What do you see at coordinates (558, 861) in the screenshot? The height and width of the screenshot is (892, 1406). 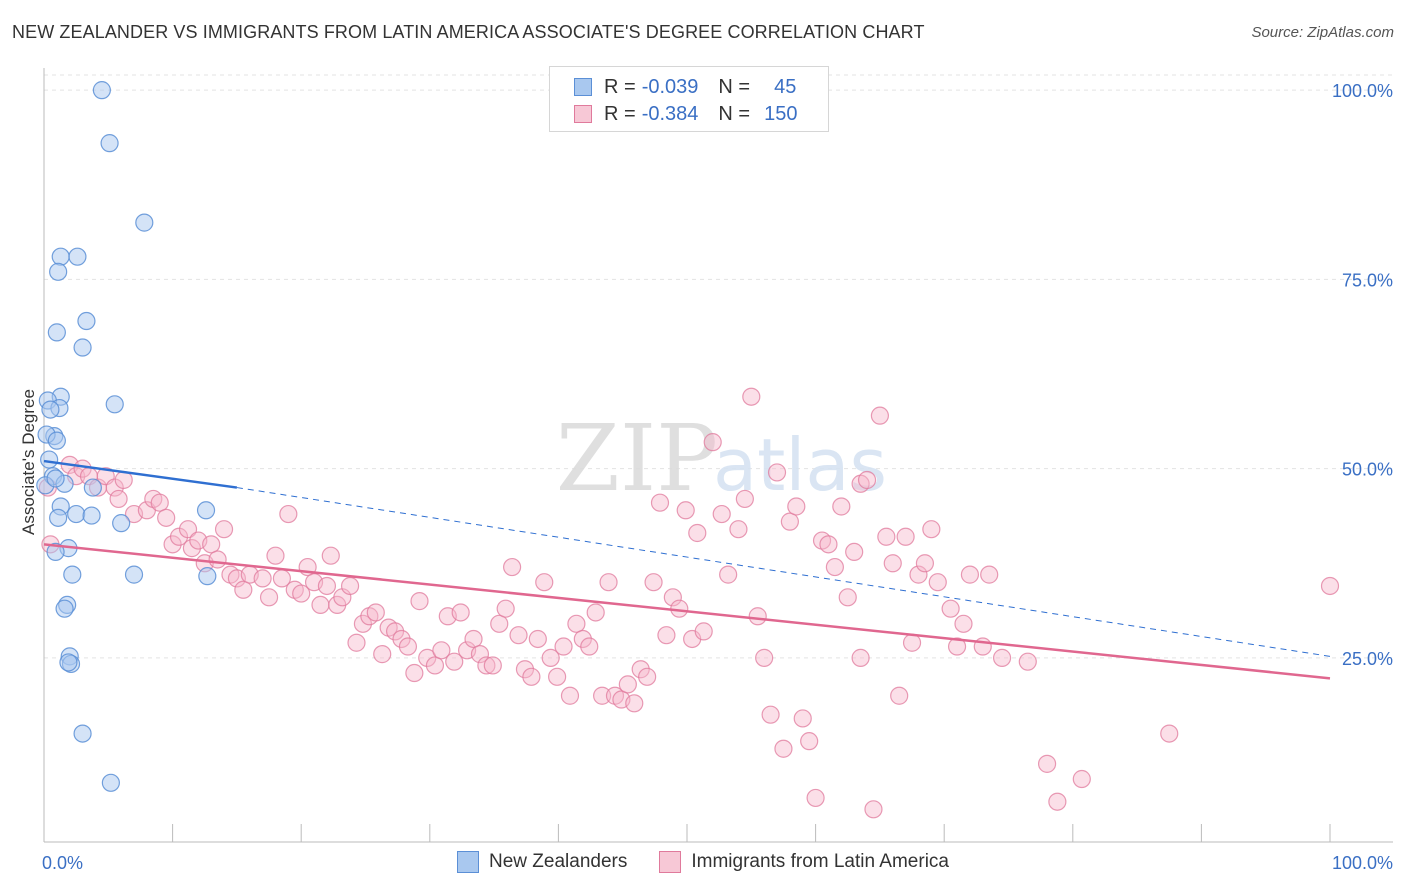 I see `legend-label: New Zealanders` at bounding box center [558, 861].